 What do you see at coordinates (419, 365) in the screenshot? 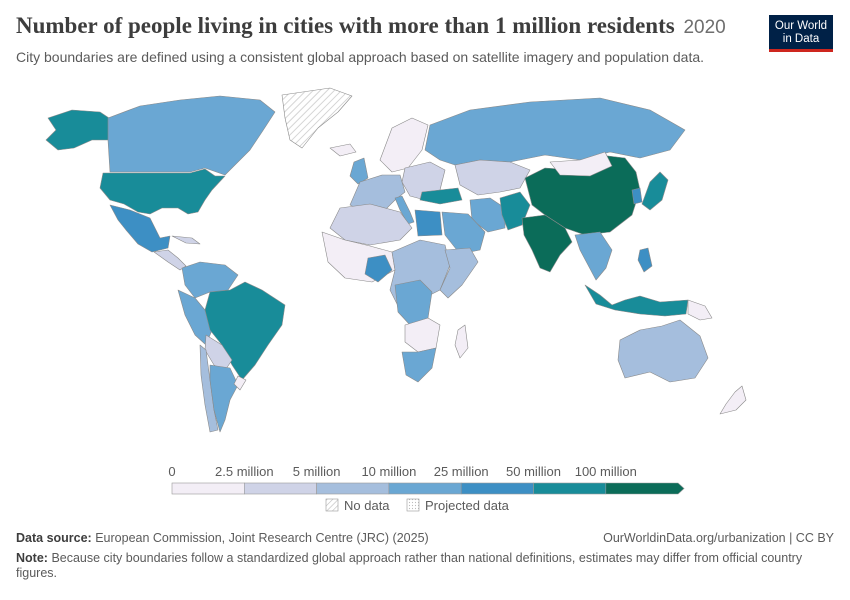
I see `country-south-africa` at bounding box center [419, 365].